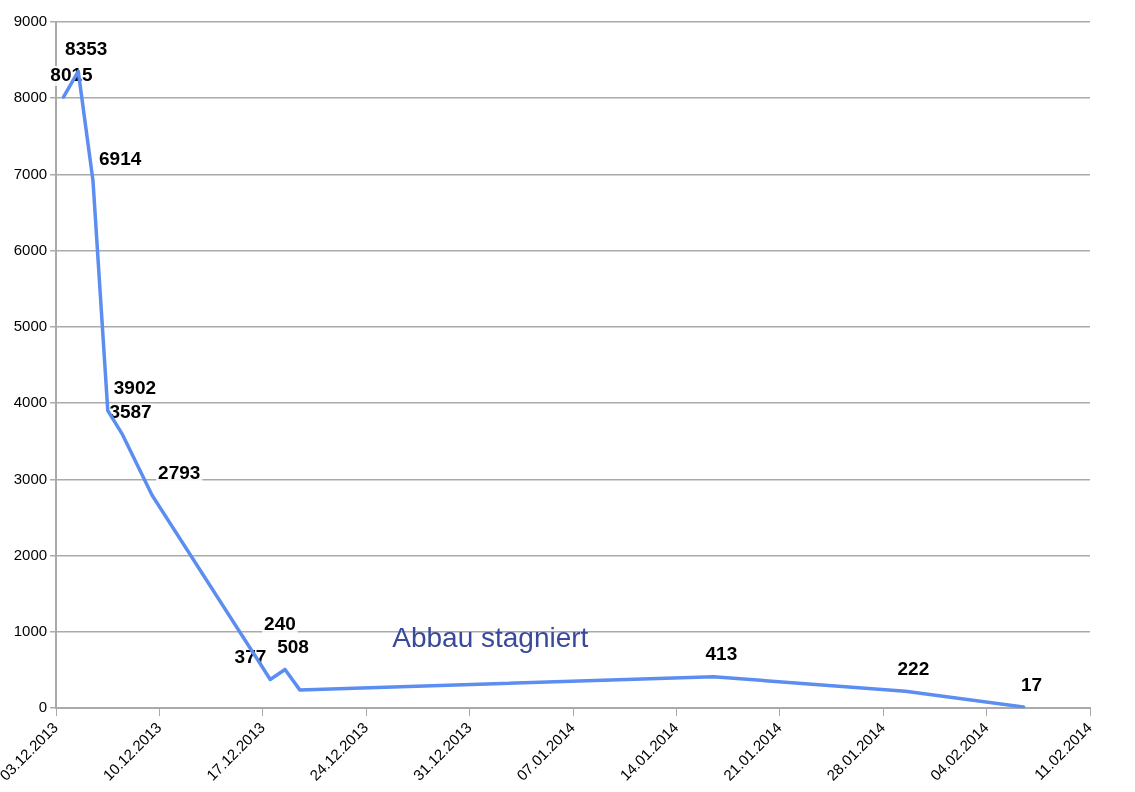  Describe the element at coordinates (30, 631) in the screenshot. I see `y-tick-label: 1000` at that location.